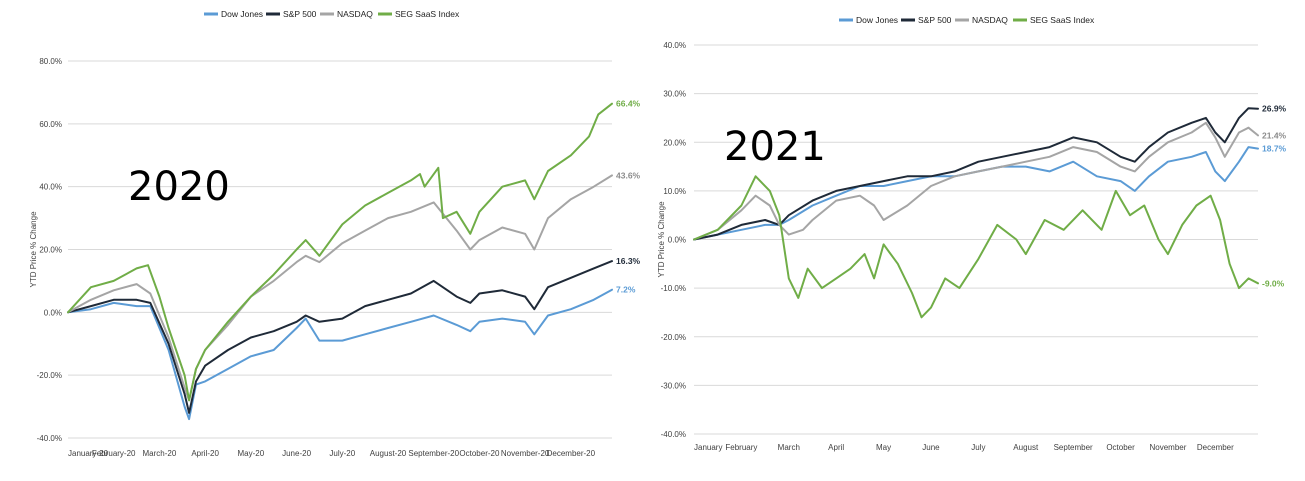 This screenshot has width=1305, height=481. I want to click on x-tick-label: April-20, so click(205, 453).